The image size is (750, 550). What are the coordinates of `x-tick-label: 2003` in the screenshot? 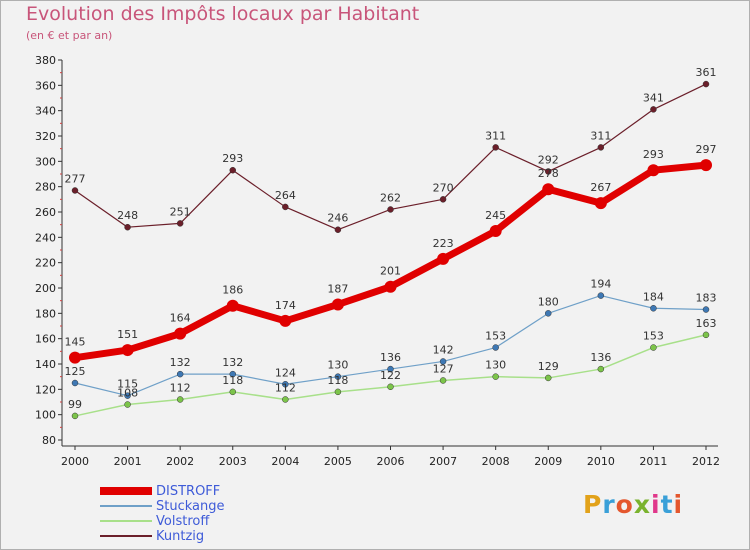 It's located at (233, 461).